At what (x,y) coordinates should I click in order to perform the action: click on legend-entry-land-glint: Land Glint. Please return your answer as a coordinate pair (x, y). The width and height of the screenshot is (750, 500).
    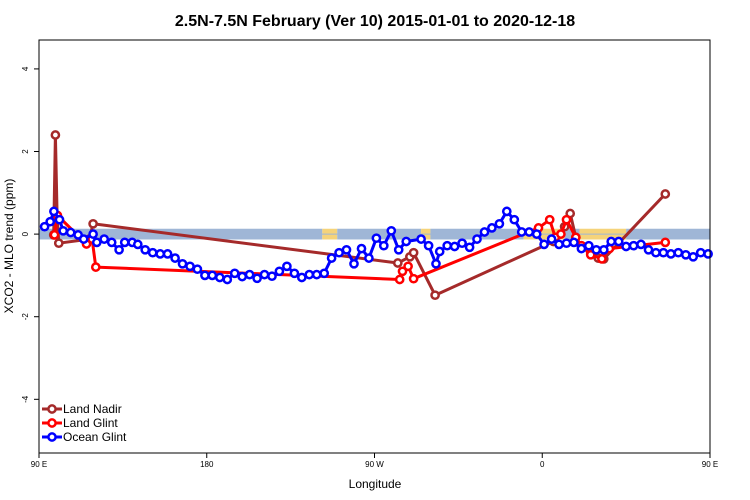
    Looking at the image, I should click on (80, 423).